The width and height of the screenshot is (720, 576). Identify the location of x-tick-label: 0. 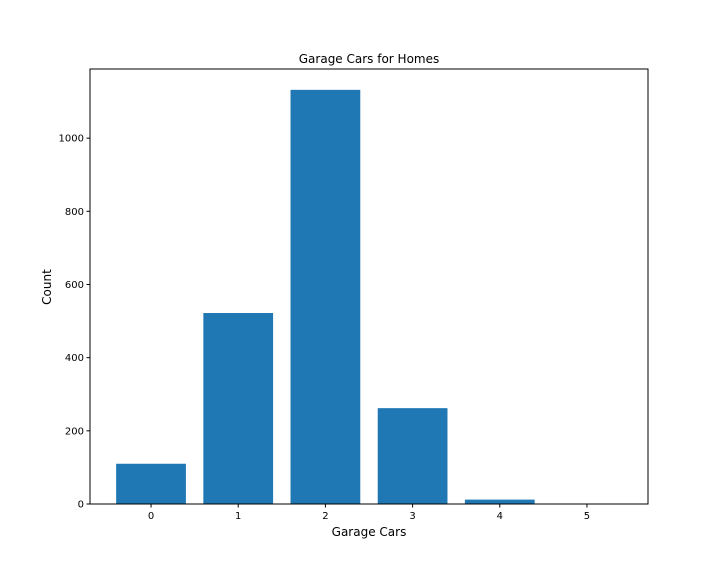
(151, 516).